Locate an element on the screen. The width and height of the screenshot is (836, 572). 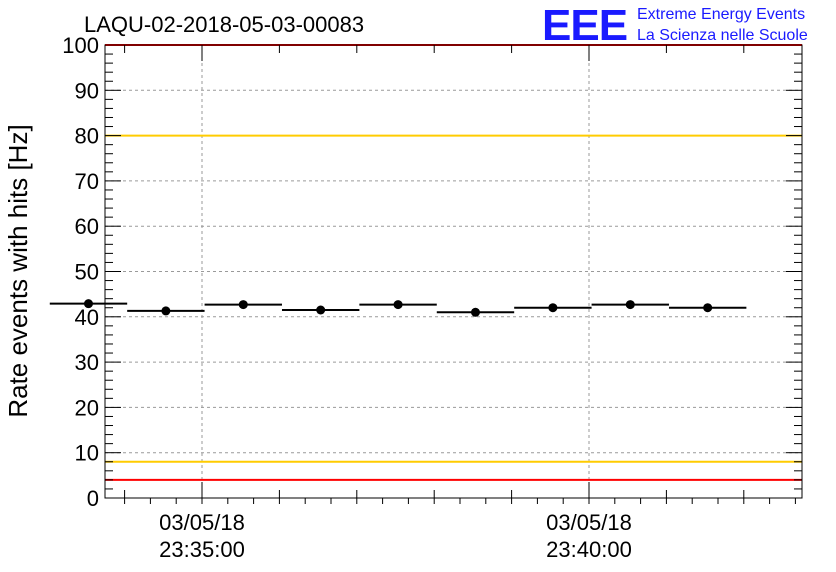
y-tick-label: 40 is located at coordinates (87, 317).